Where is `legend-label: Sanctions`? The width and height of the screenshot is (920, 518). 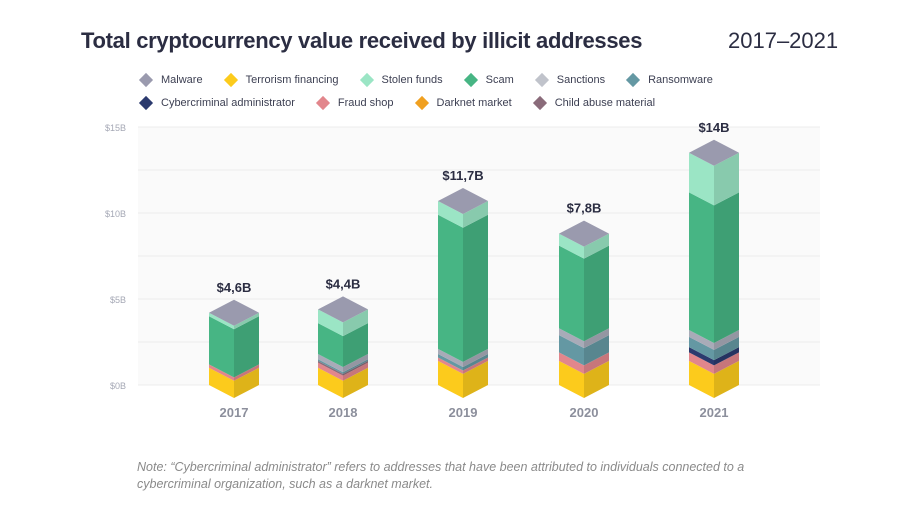
legend-label: Sanctions is located at coordinates (581, 79).